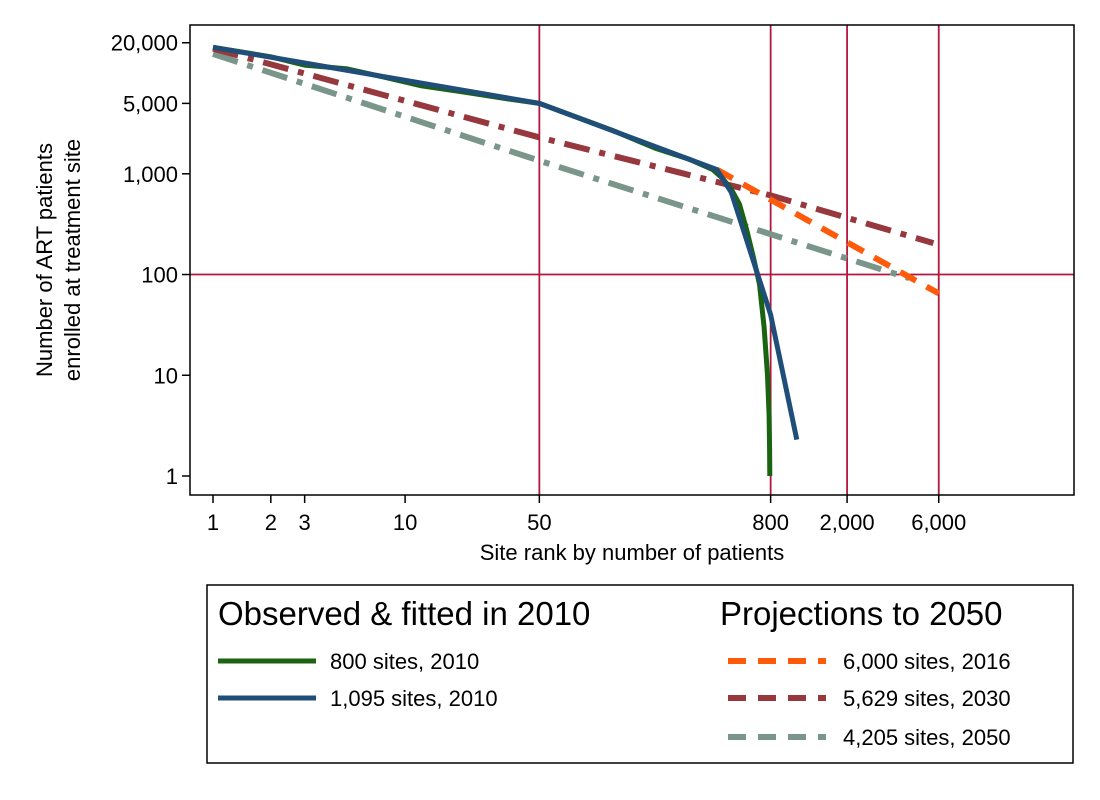 This screenshot has width=1100, height=800. I want to click on y-tick-label: 1,000, so click(150, 174).